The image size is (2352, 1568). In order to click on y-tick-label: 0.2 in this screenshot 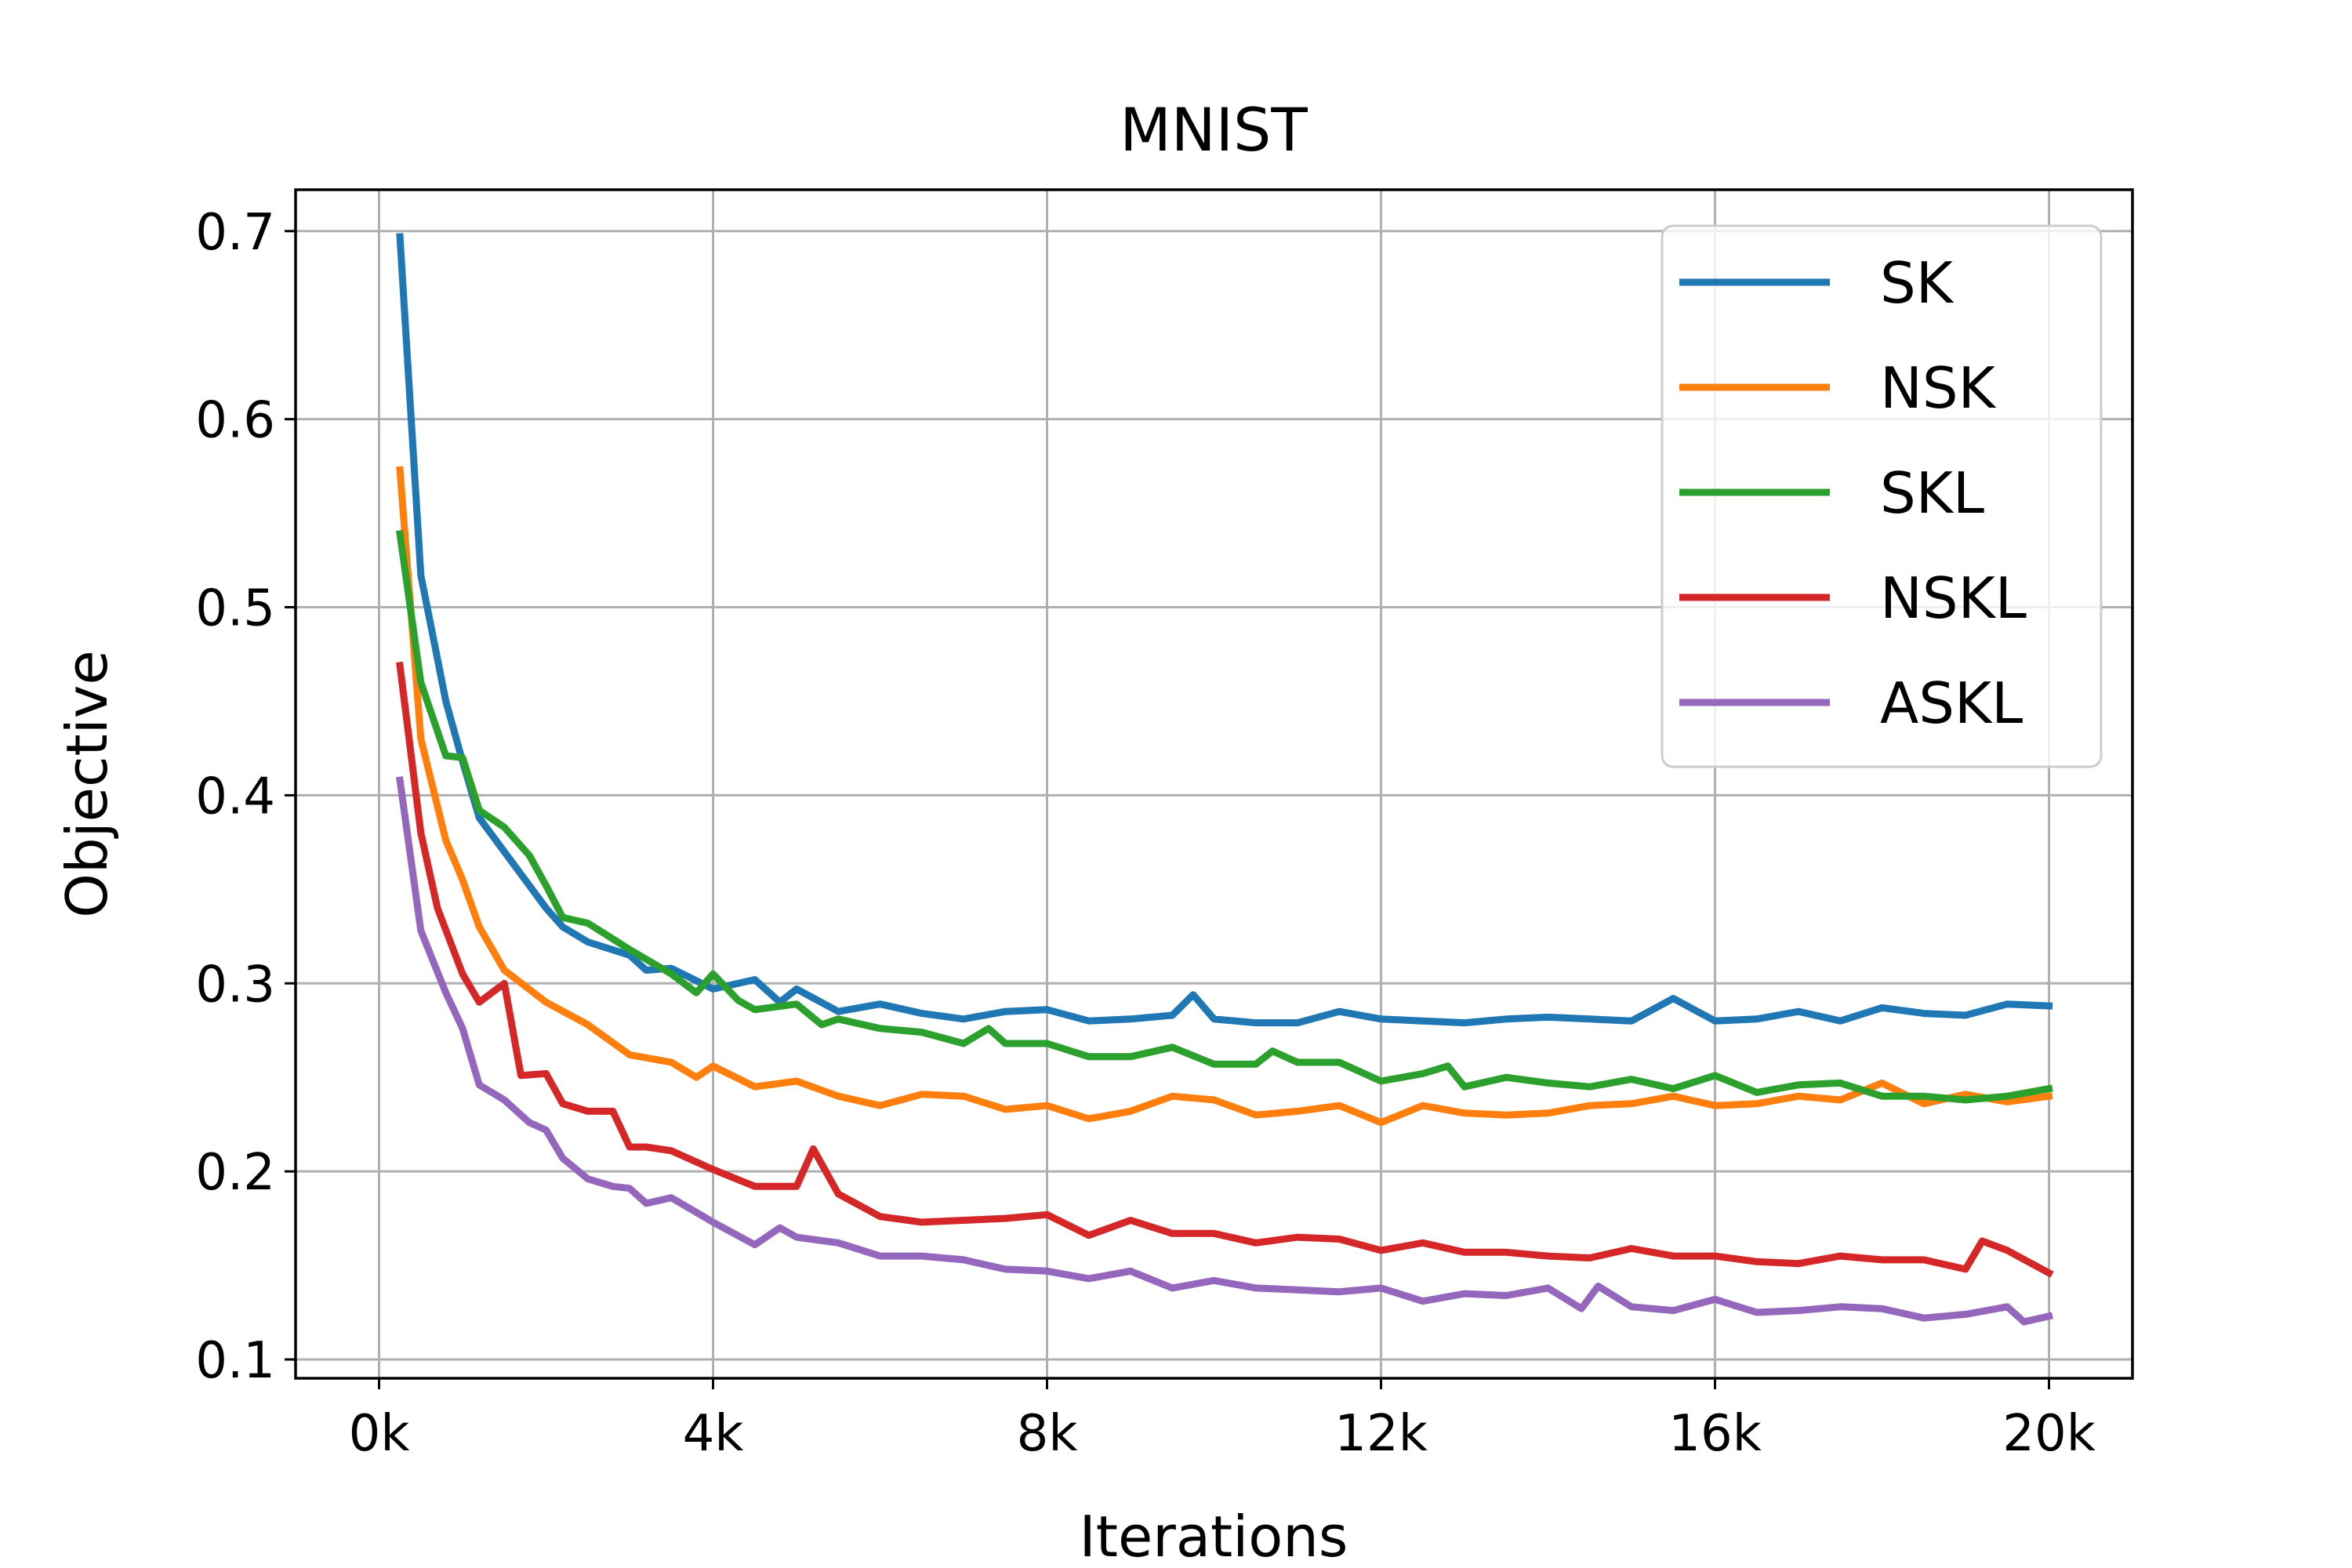, I will do `click(235, 1173)`.